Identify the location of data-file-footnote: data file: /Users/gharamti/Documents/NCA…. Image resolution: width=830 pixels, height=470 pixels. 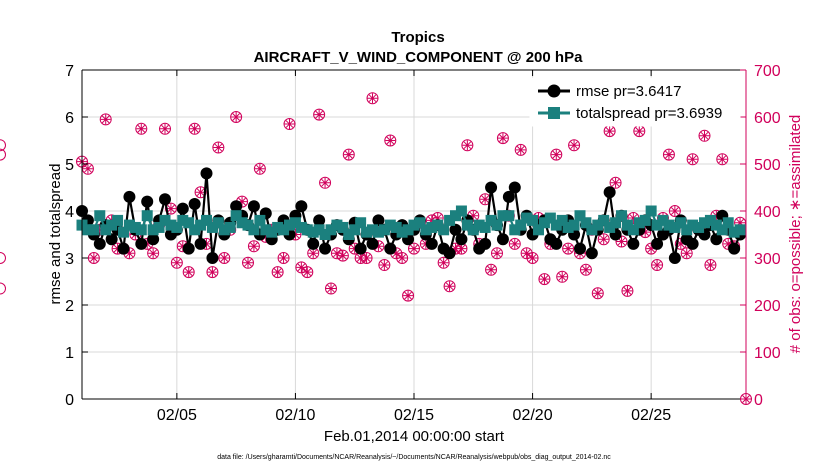
(414, 457).